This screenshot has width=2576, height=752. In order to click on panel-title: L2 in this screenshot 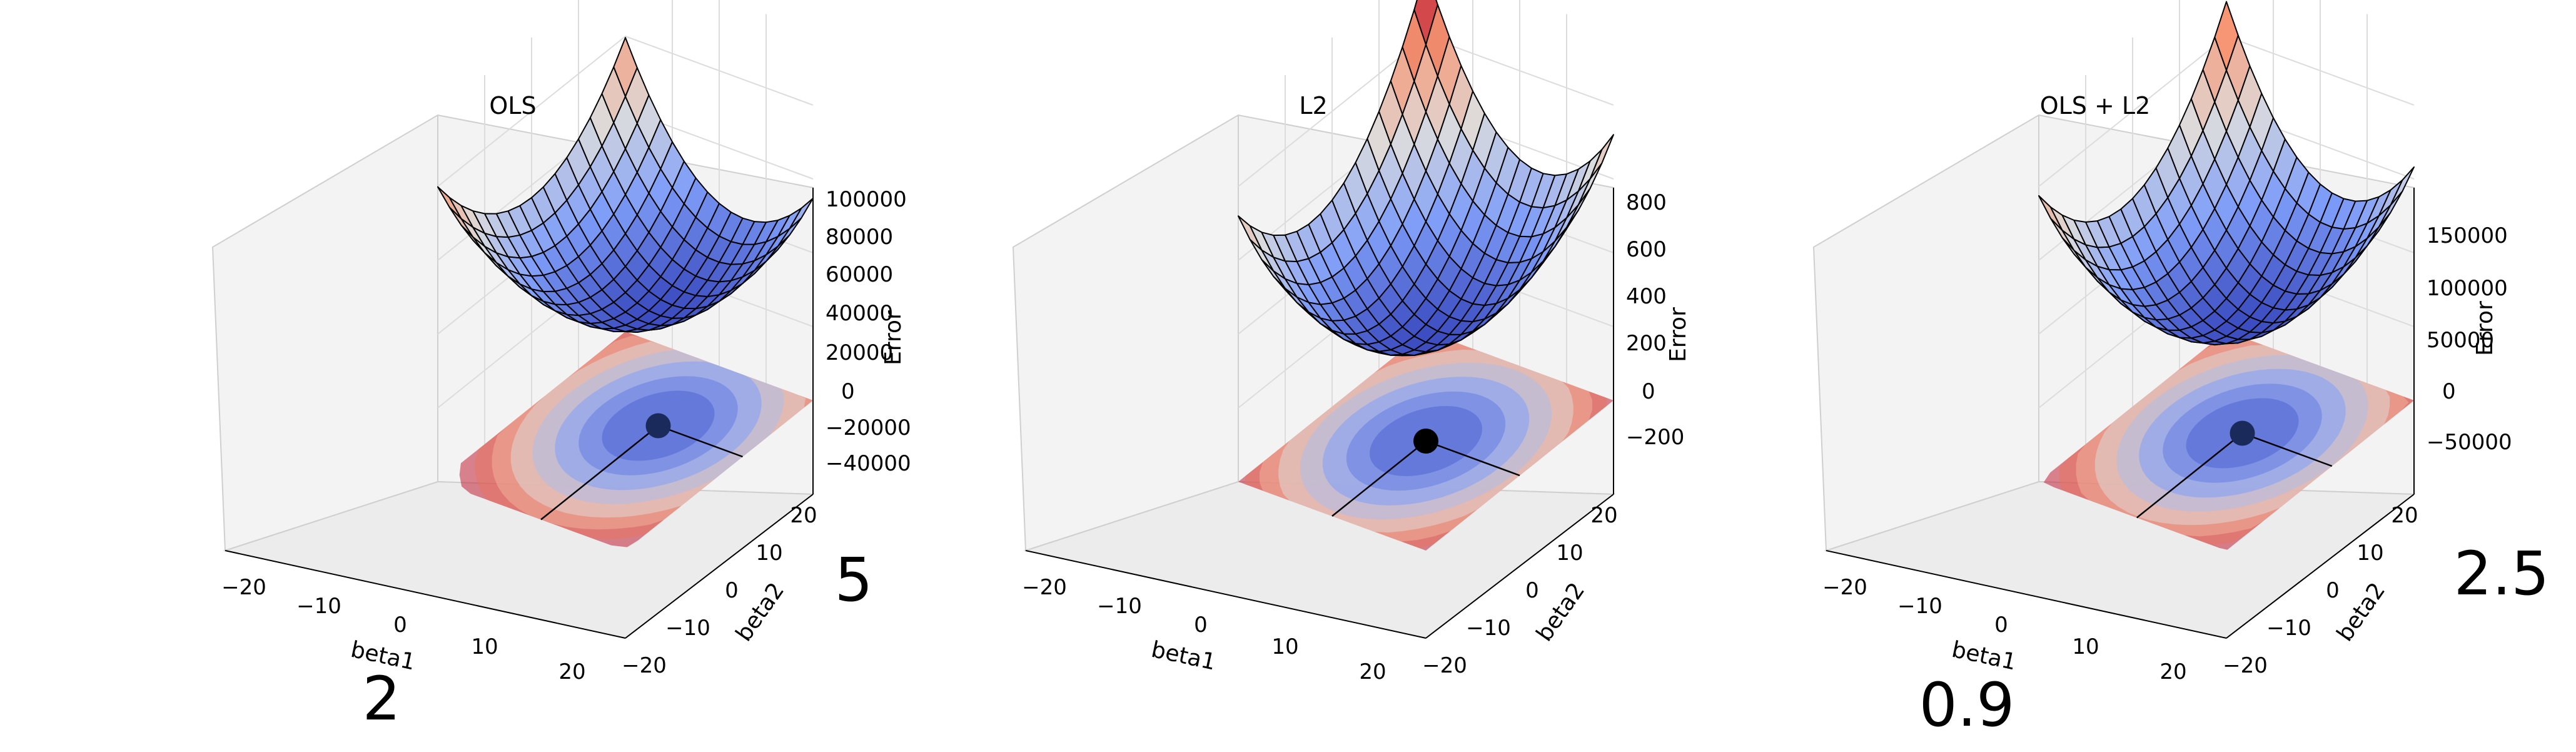, I will do `click(1313, 105)`.